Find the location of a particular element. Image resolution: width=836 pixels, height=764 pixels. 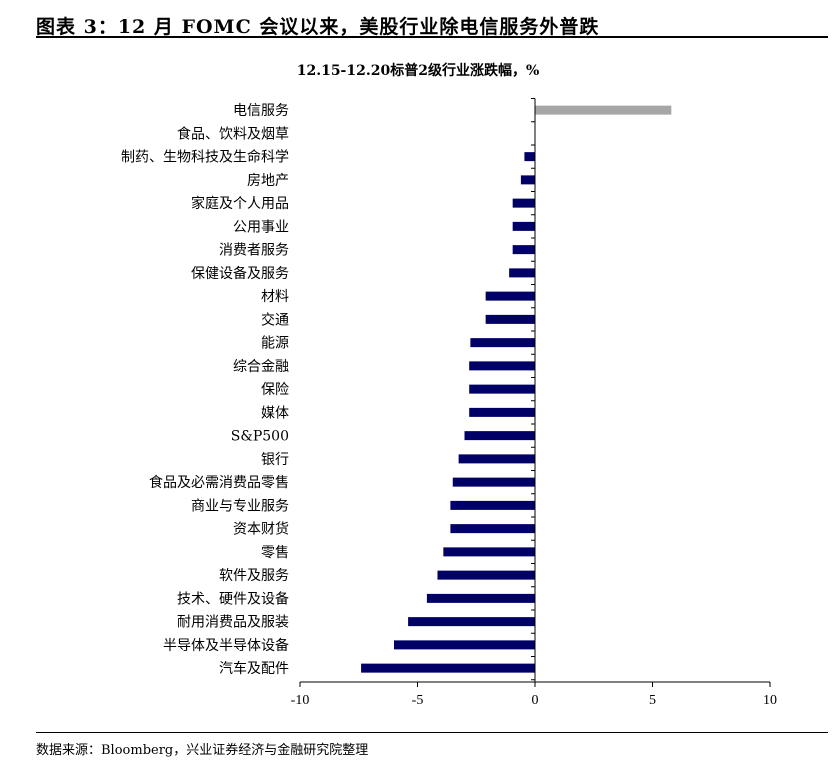

category-label: 媒体 is located at coordinates (275, 413).